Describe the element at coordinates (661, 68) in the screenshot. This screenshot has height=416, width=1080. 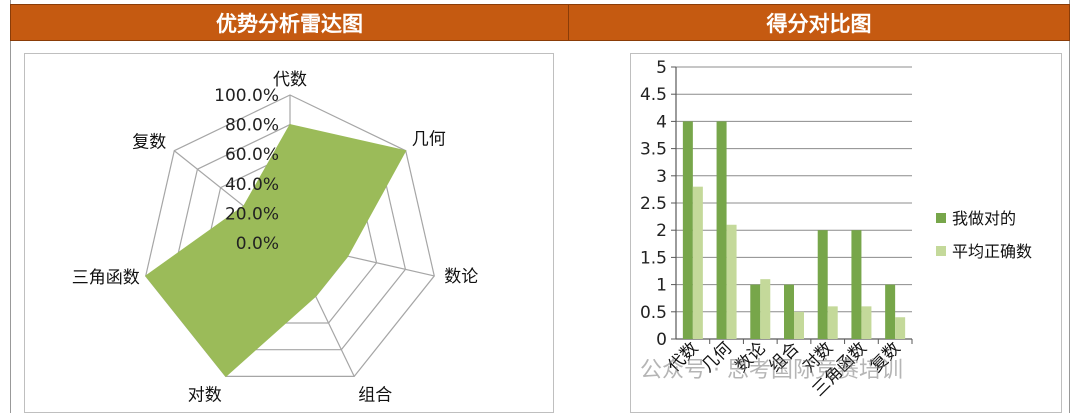
I see `y-axis-tick-label: 5` at that location.